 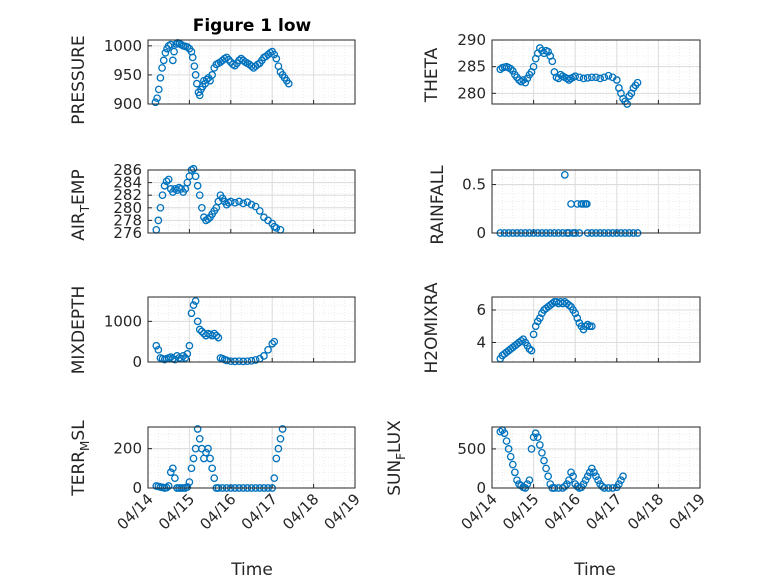 I want to click on y-tick-label: 276, so click(x=127, y=233).